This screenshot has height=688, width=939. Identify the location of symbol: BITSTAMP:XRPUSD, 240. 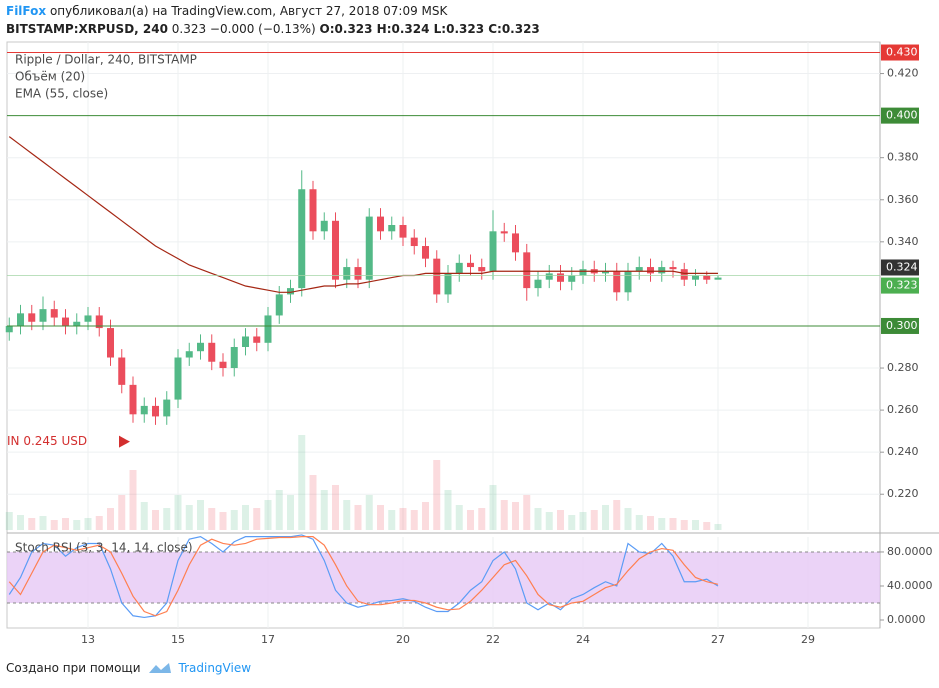
(87, 29).